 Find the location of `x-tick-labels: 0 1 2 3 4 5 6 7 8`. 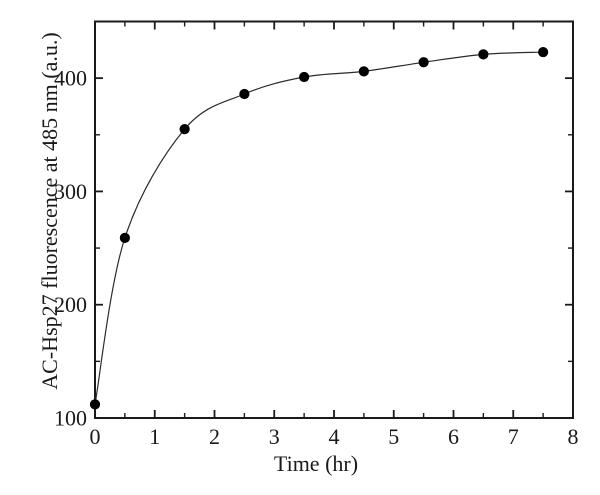

x-tick-labels: 0 1 2 3 4 5 6 7 8 is located at coordinates (334, 436).